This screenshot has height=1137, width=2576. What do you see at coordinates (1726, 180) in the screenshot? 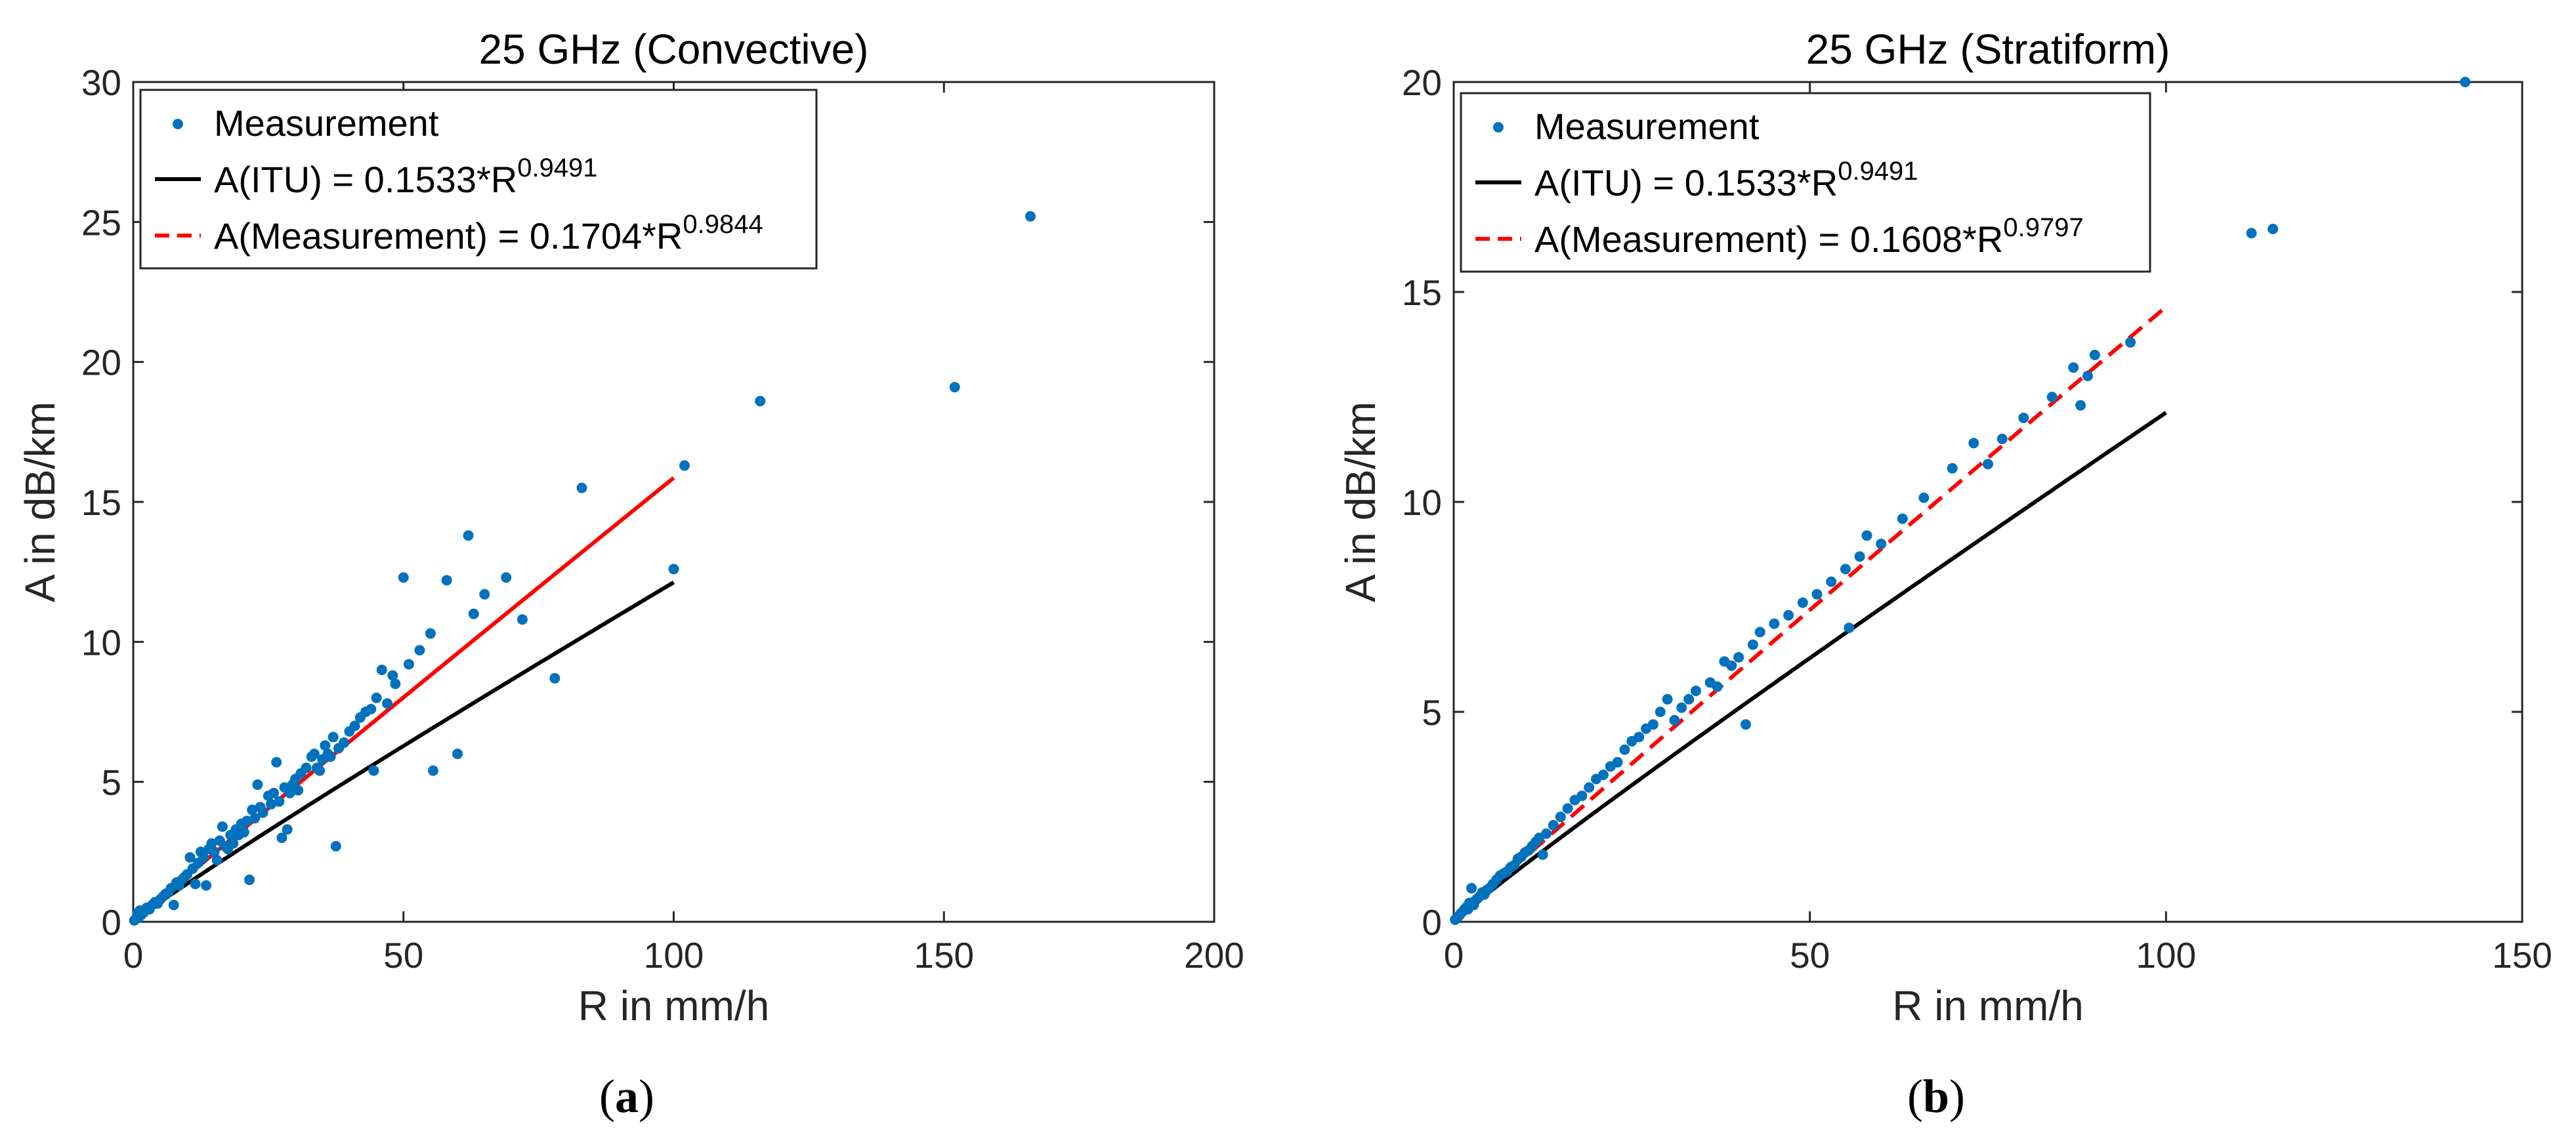
I see `chart-1-legend-entry: A(ITU) = 0.1533*R0.9491` at bounding box center [1726, 180].